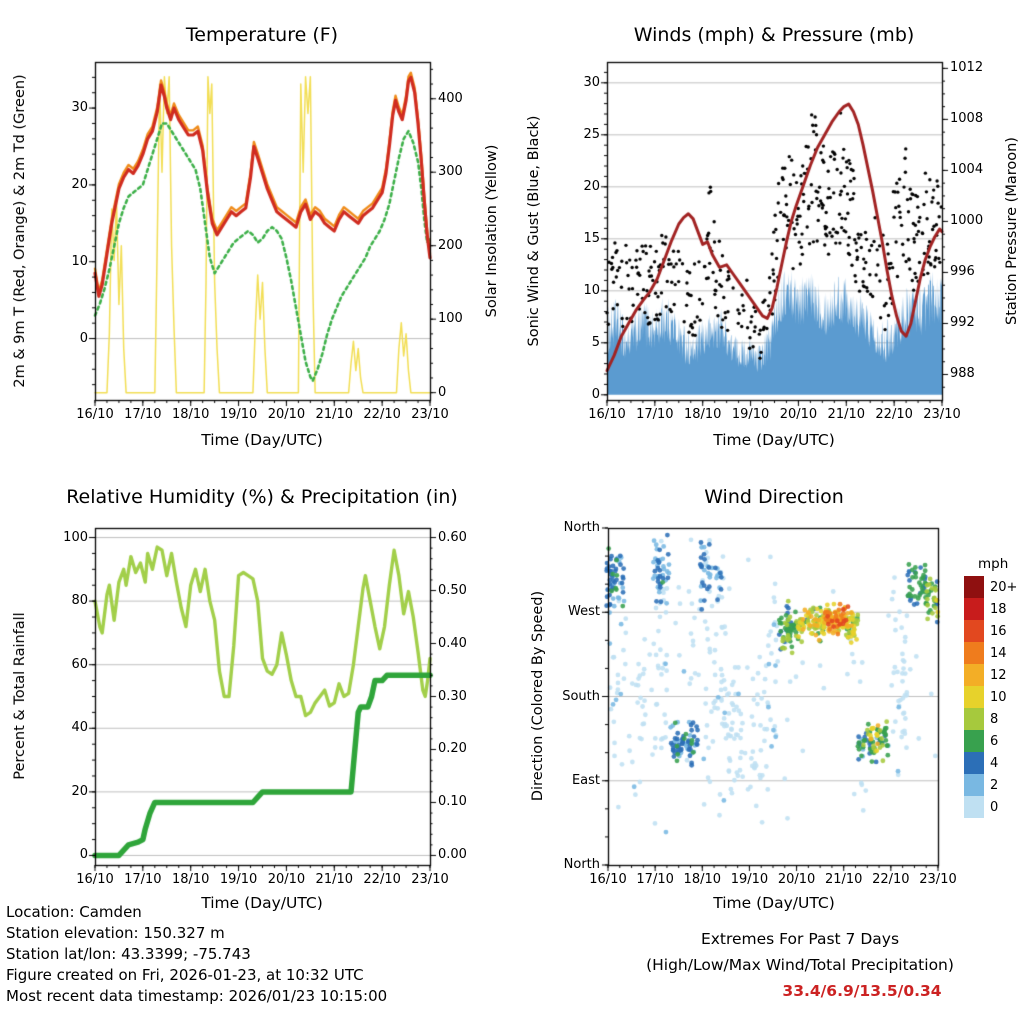  I want to click on colorbar-entry: 16, so click(990, 631).